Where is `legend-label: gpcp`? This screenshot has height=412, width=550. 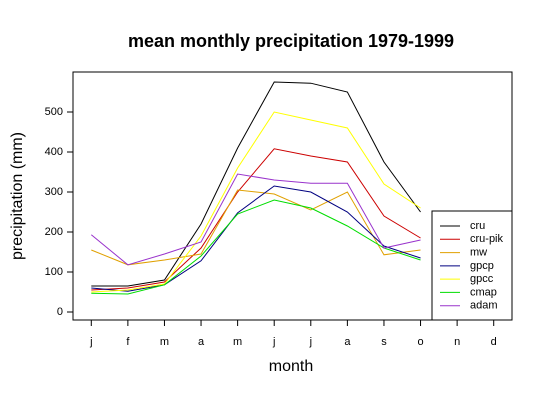 legend-label: gpcp is located at coordinates (482, 266).